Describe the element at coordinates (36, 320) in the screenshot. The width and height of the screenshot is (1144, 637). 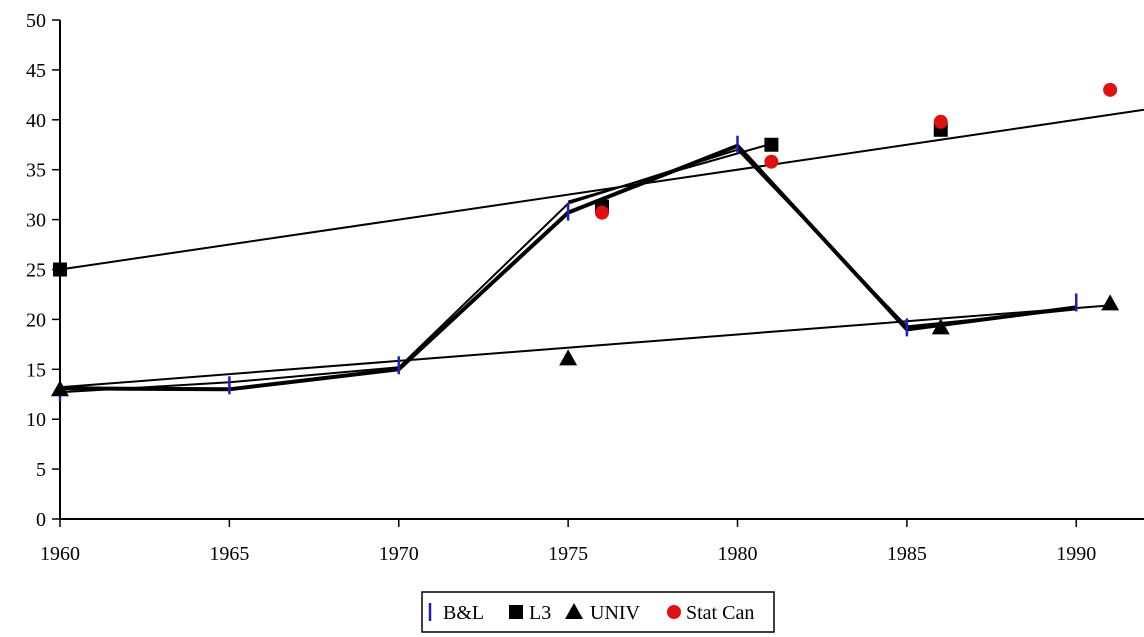
I see `y-tick-label: 20` at that location.